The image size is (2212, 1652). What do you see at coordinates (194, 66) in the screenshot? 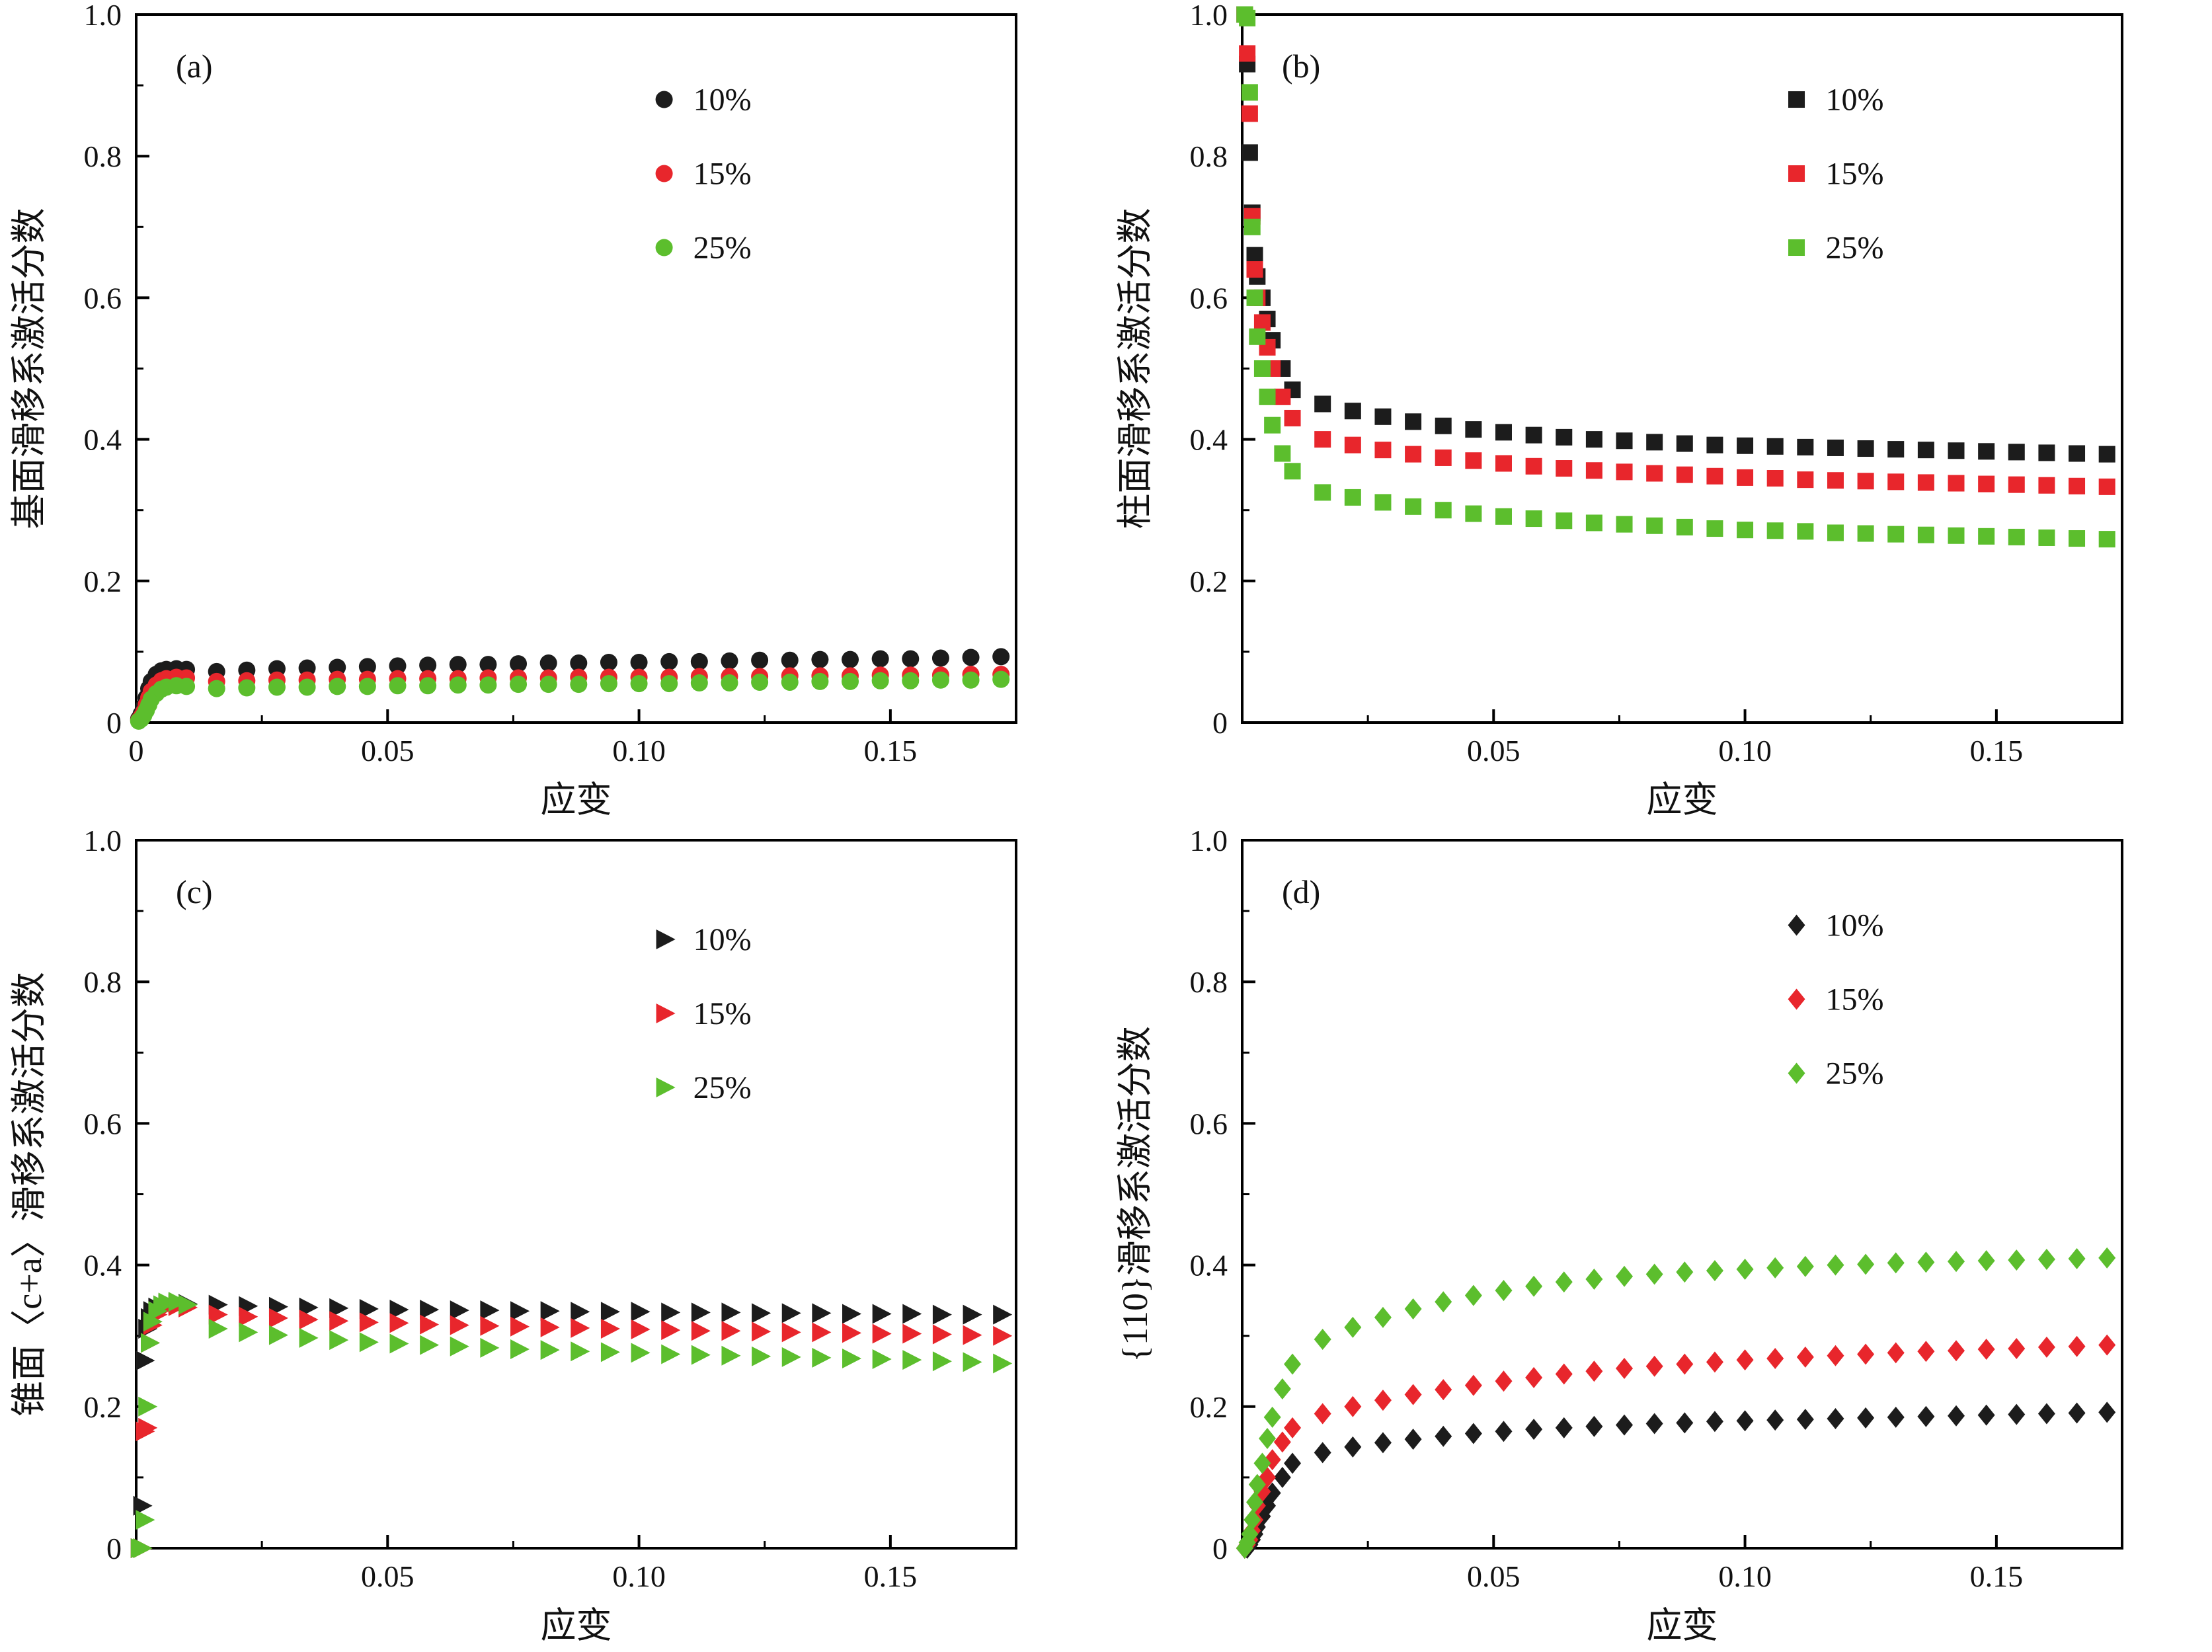
I see `panel-label: (a)` at bounding box center [194, 66].